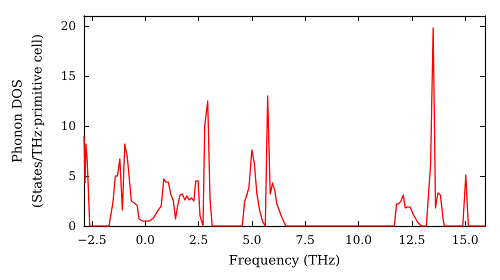  I want to click on y-tick-label: 15, so click(68, 76).